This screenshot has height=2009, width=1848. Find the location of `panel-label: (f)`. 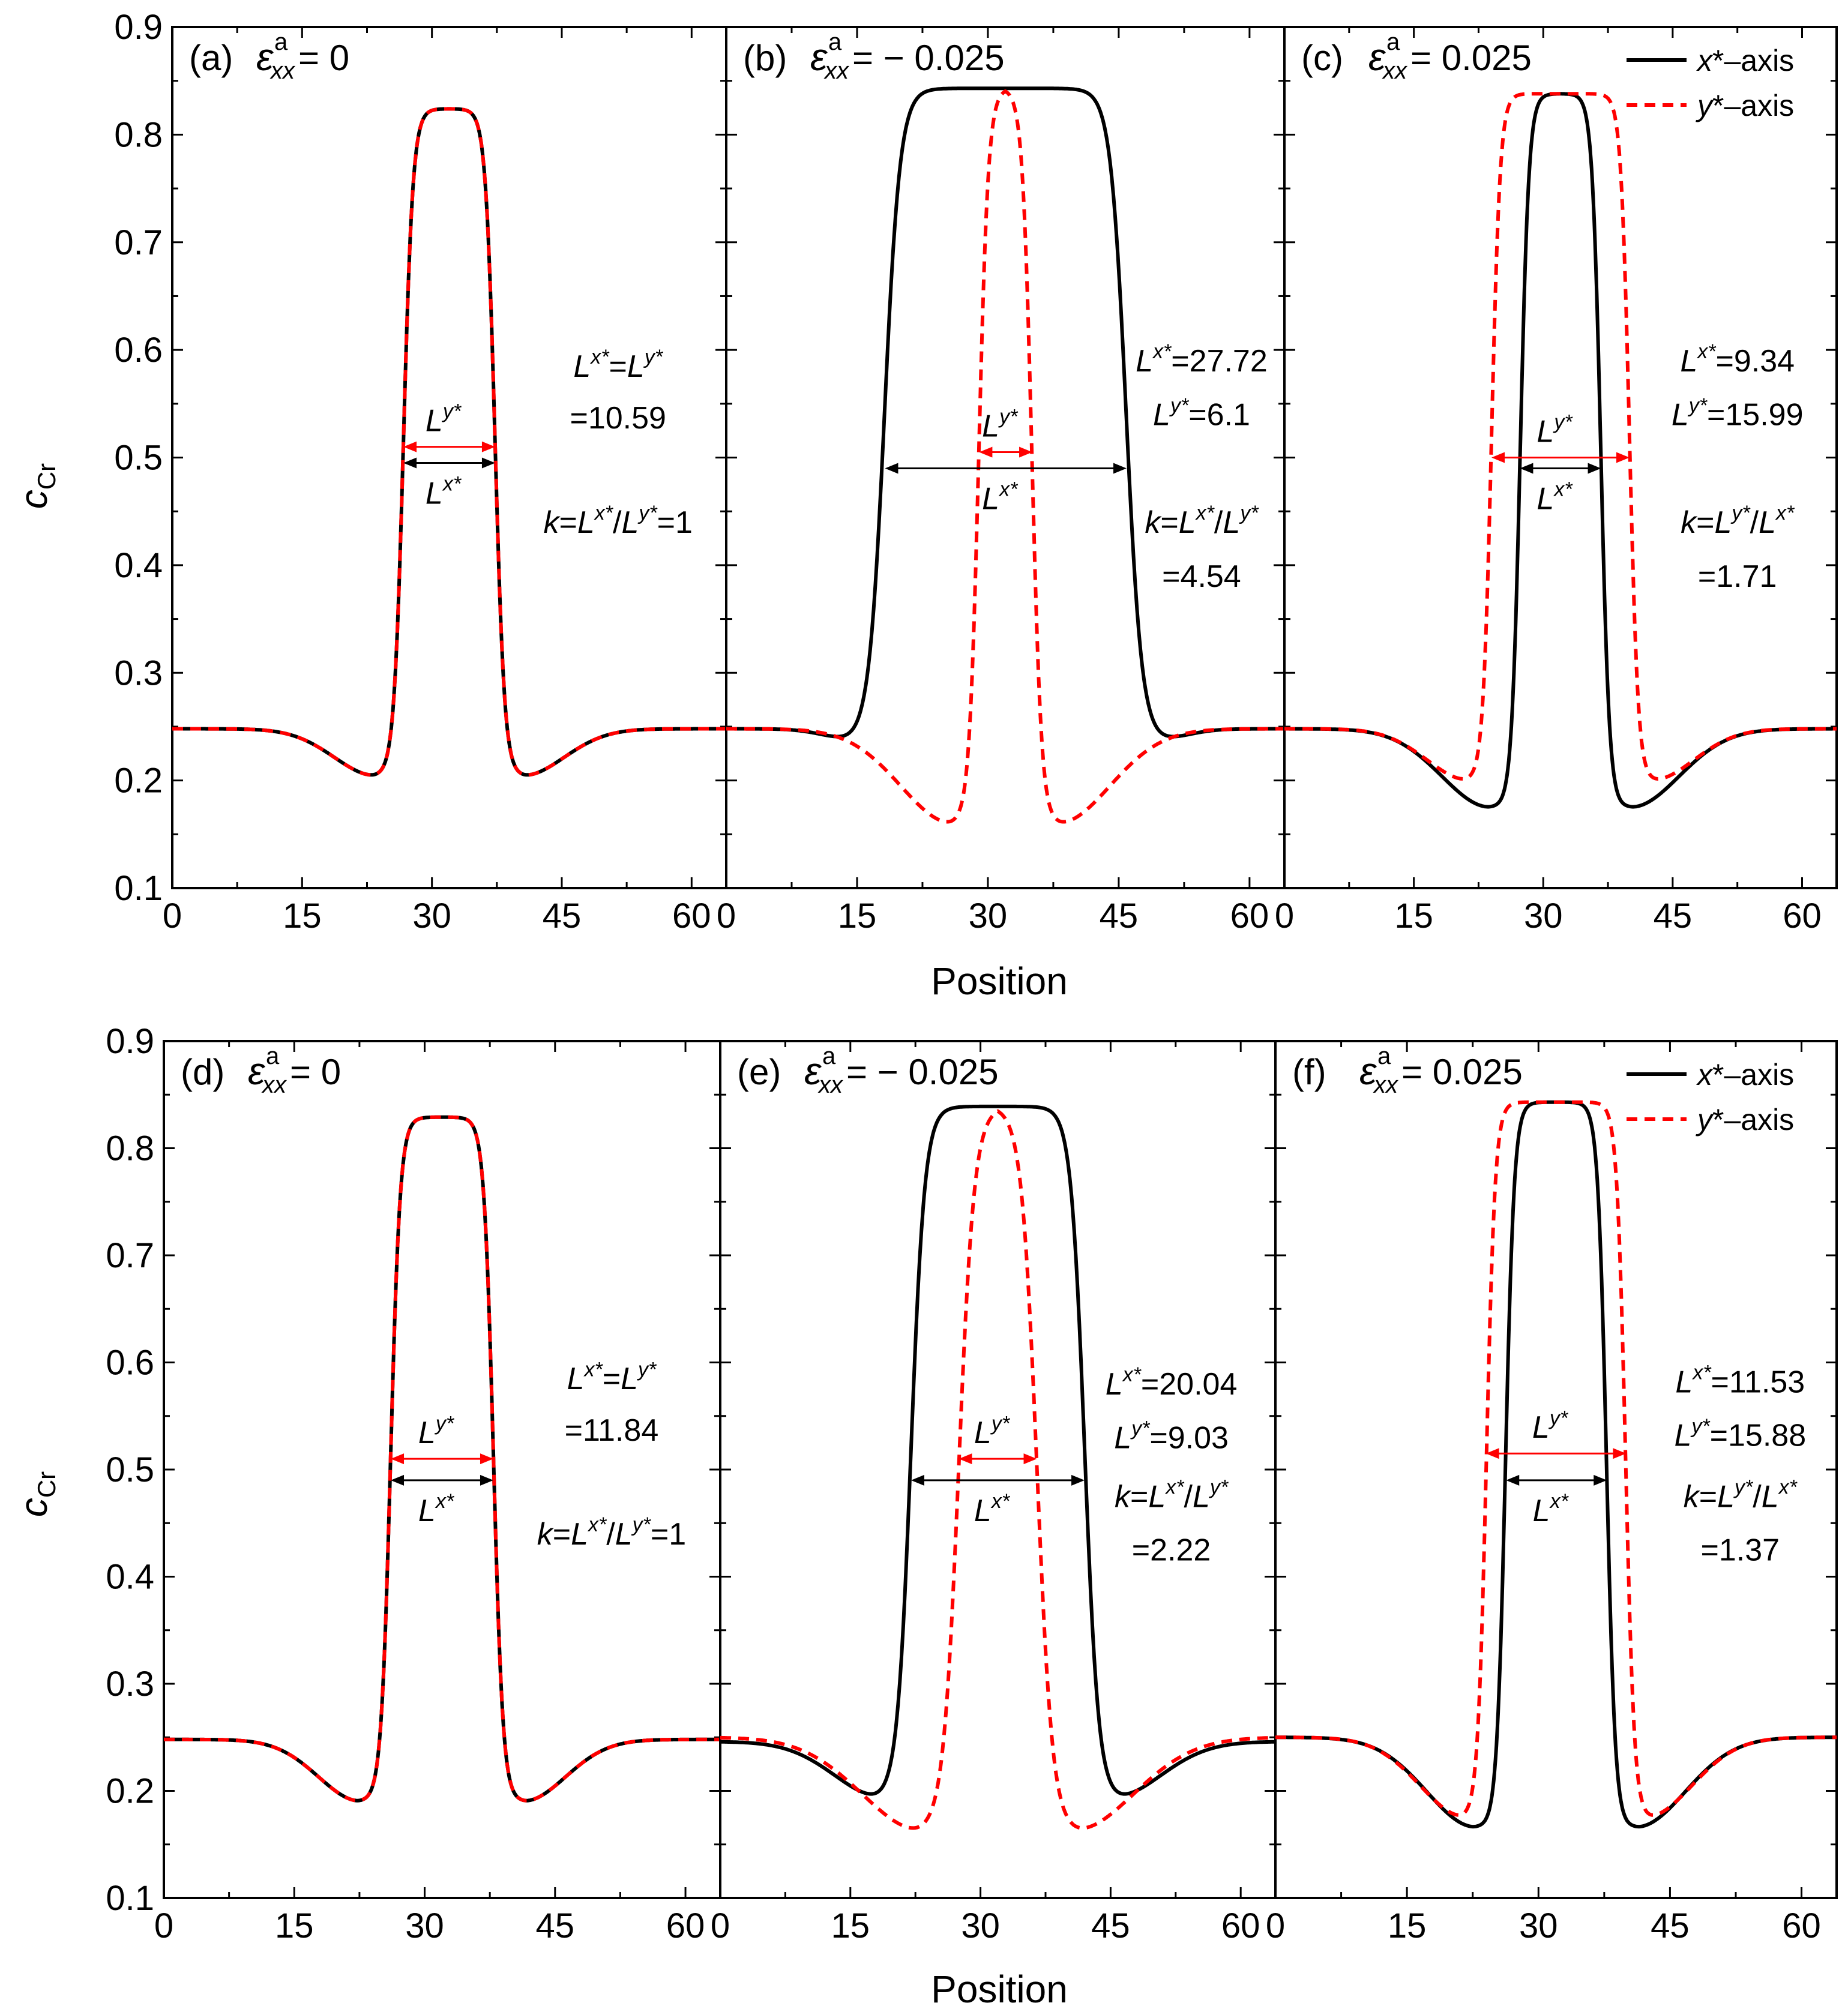

panel-label: (f) is located at coordinates (1309, 1072).